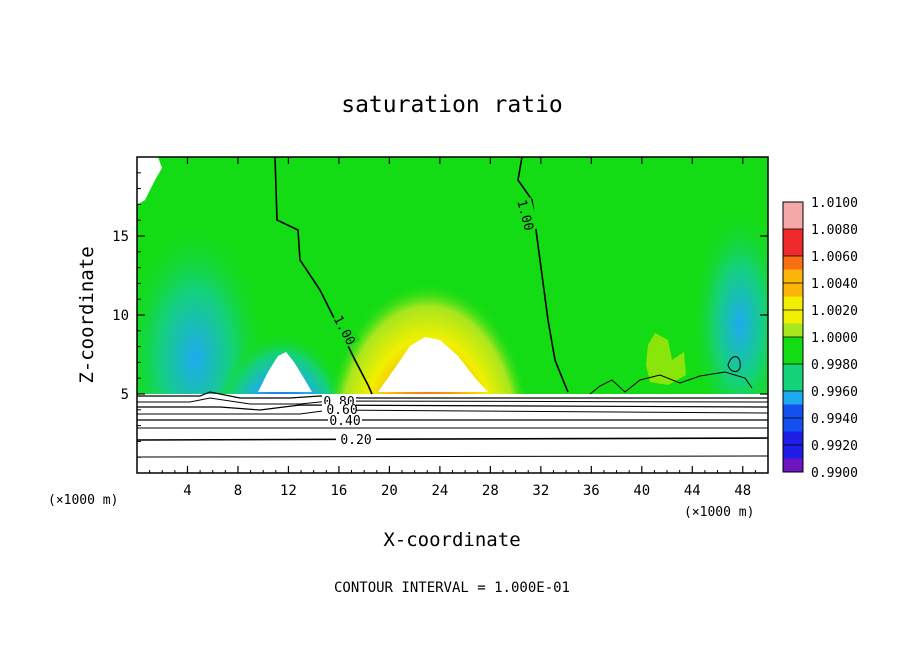 This screenshot has width=904, height=654. What do you see at coordinates (591, 491) in the screenshot?
I see `x-tick-label: 36` at bounding box center [591, 491].